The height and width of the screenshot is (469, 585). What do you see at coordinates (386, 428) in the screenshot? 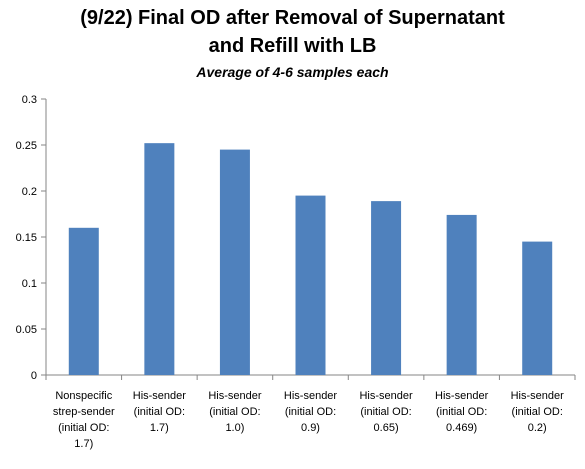
I see `x-category-label: 0.65)` at bounding box center [386, 428].